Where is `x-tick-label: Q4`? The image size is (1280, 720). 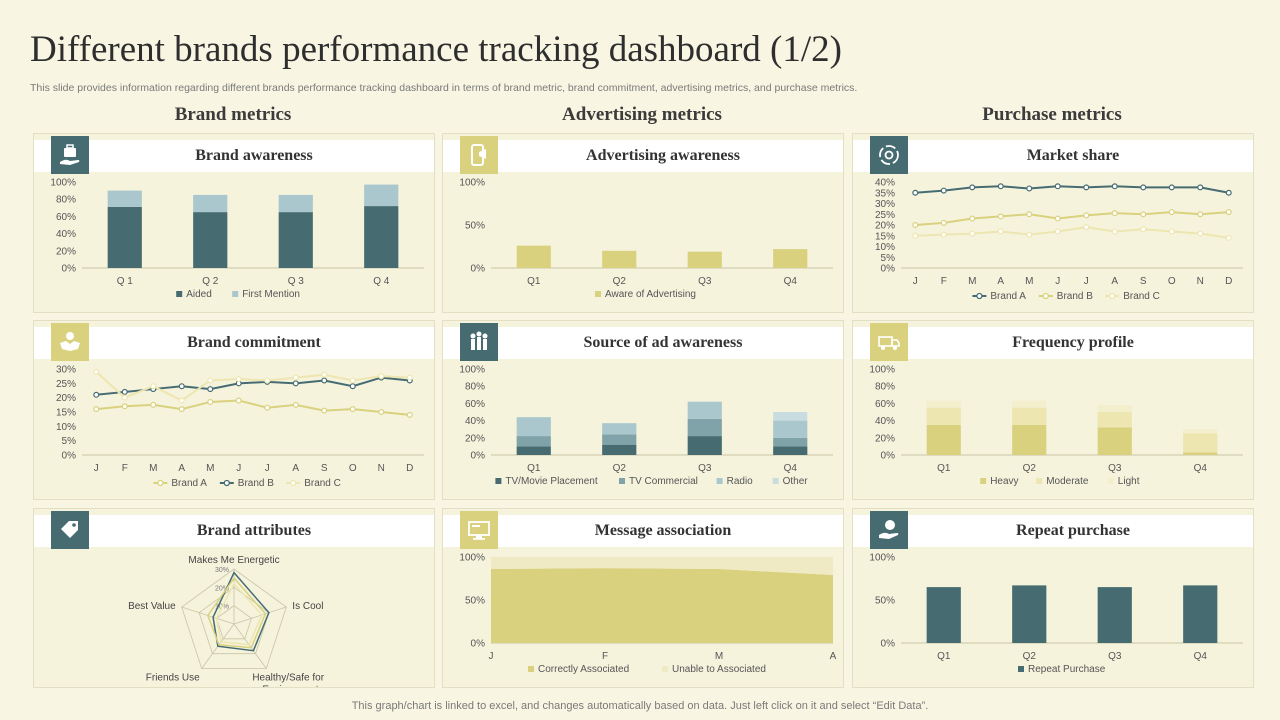 x-tick-label: Q4 is located at coordinates (1201, 656).